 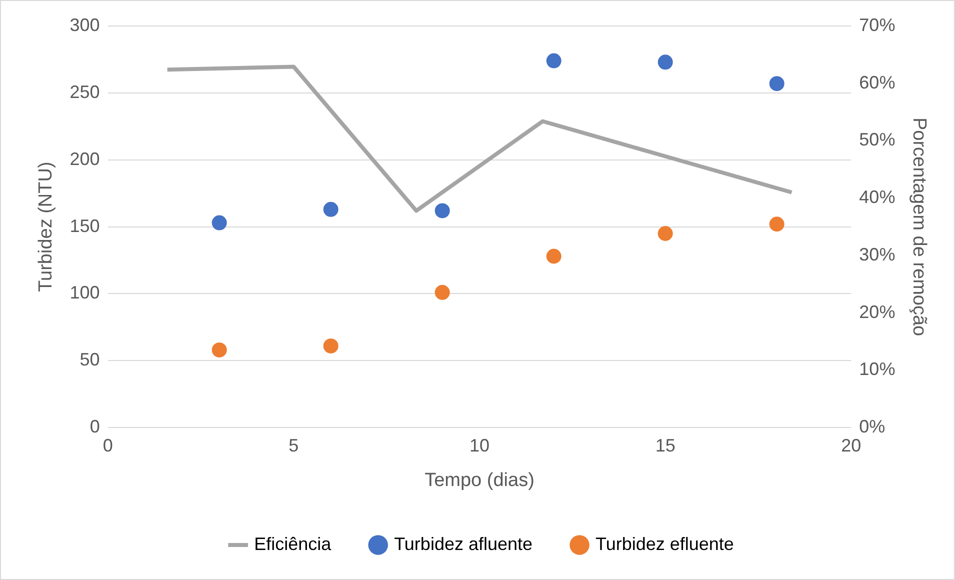 I want to click on y2-tick-label: 60%, so click(x=877, y=82).